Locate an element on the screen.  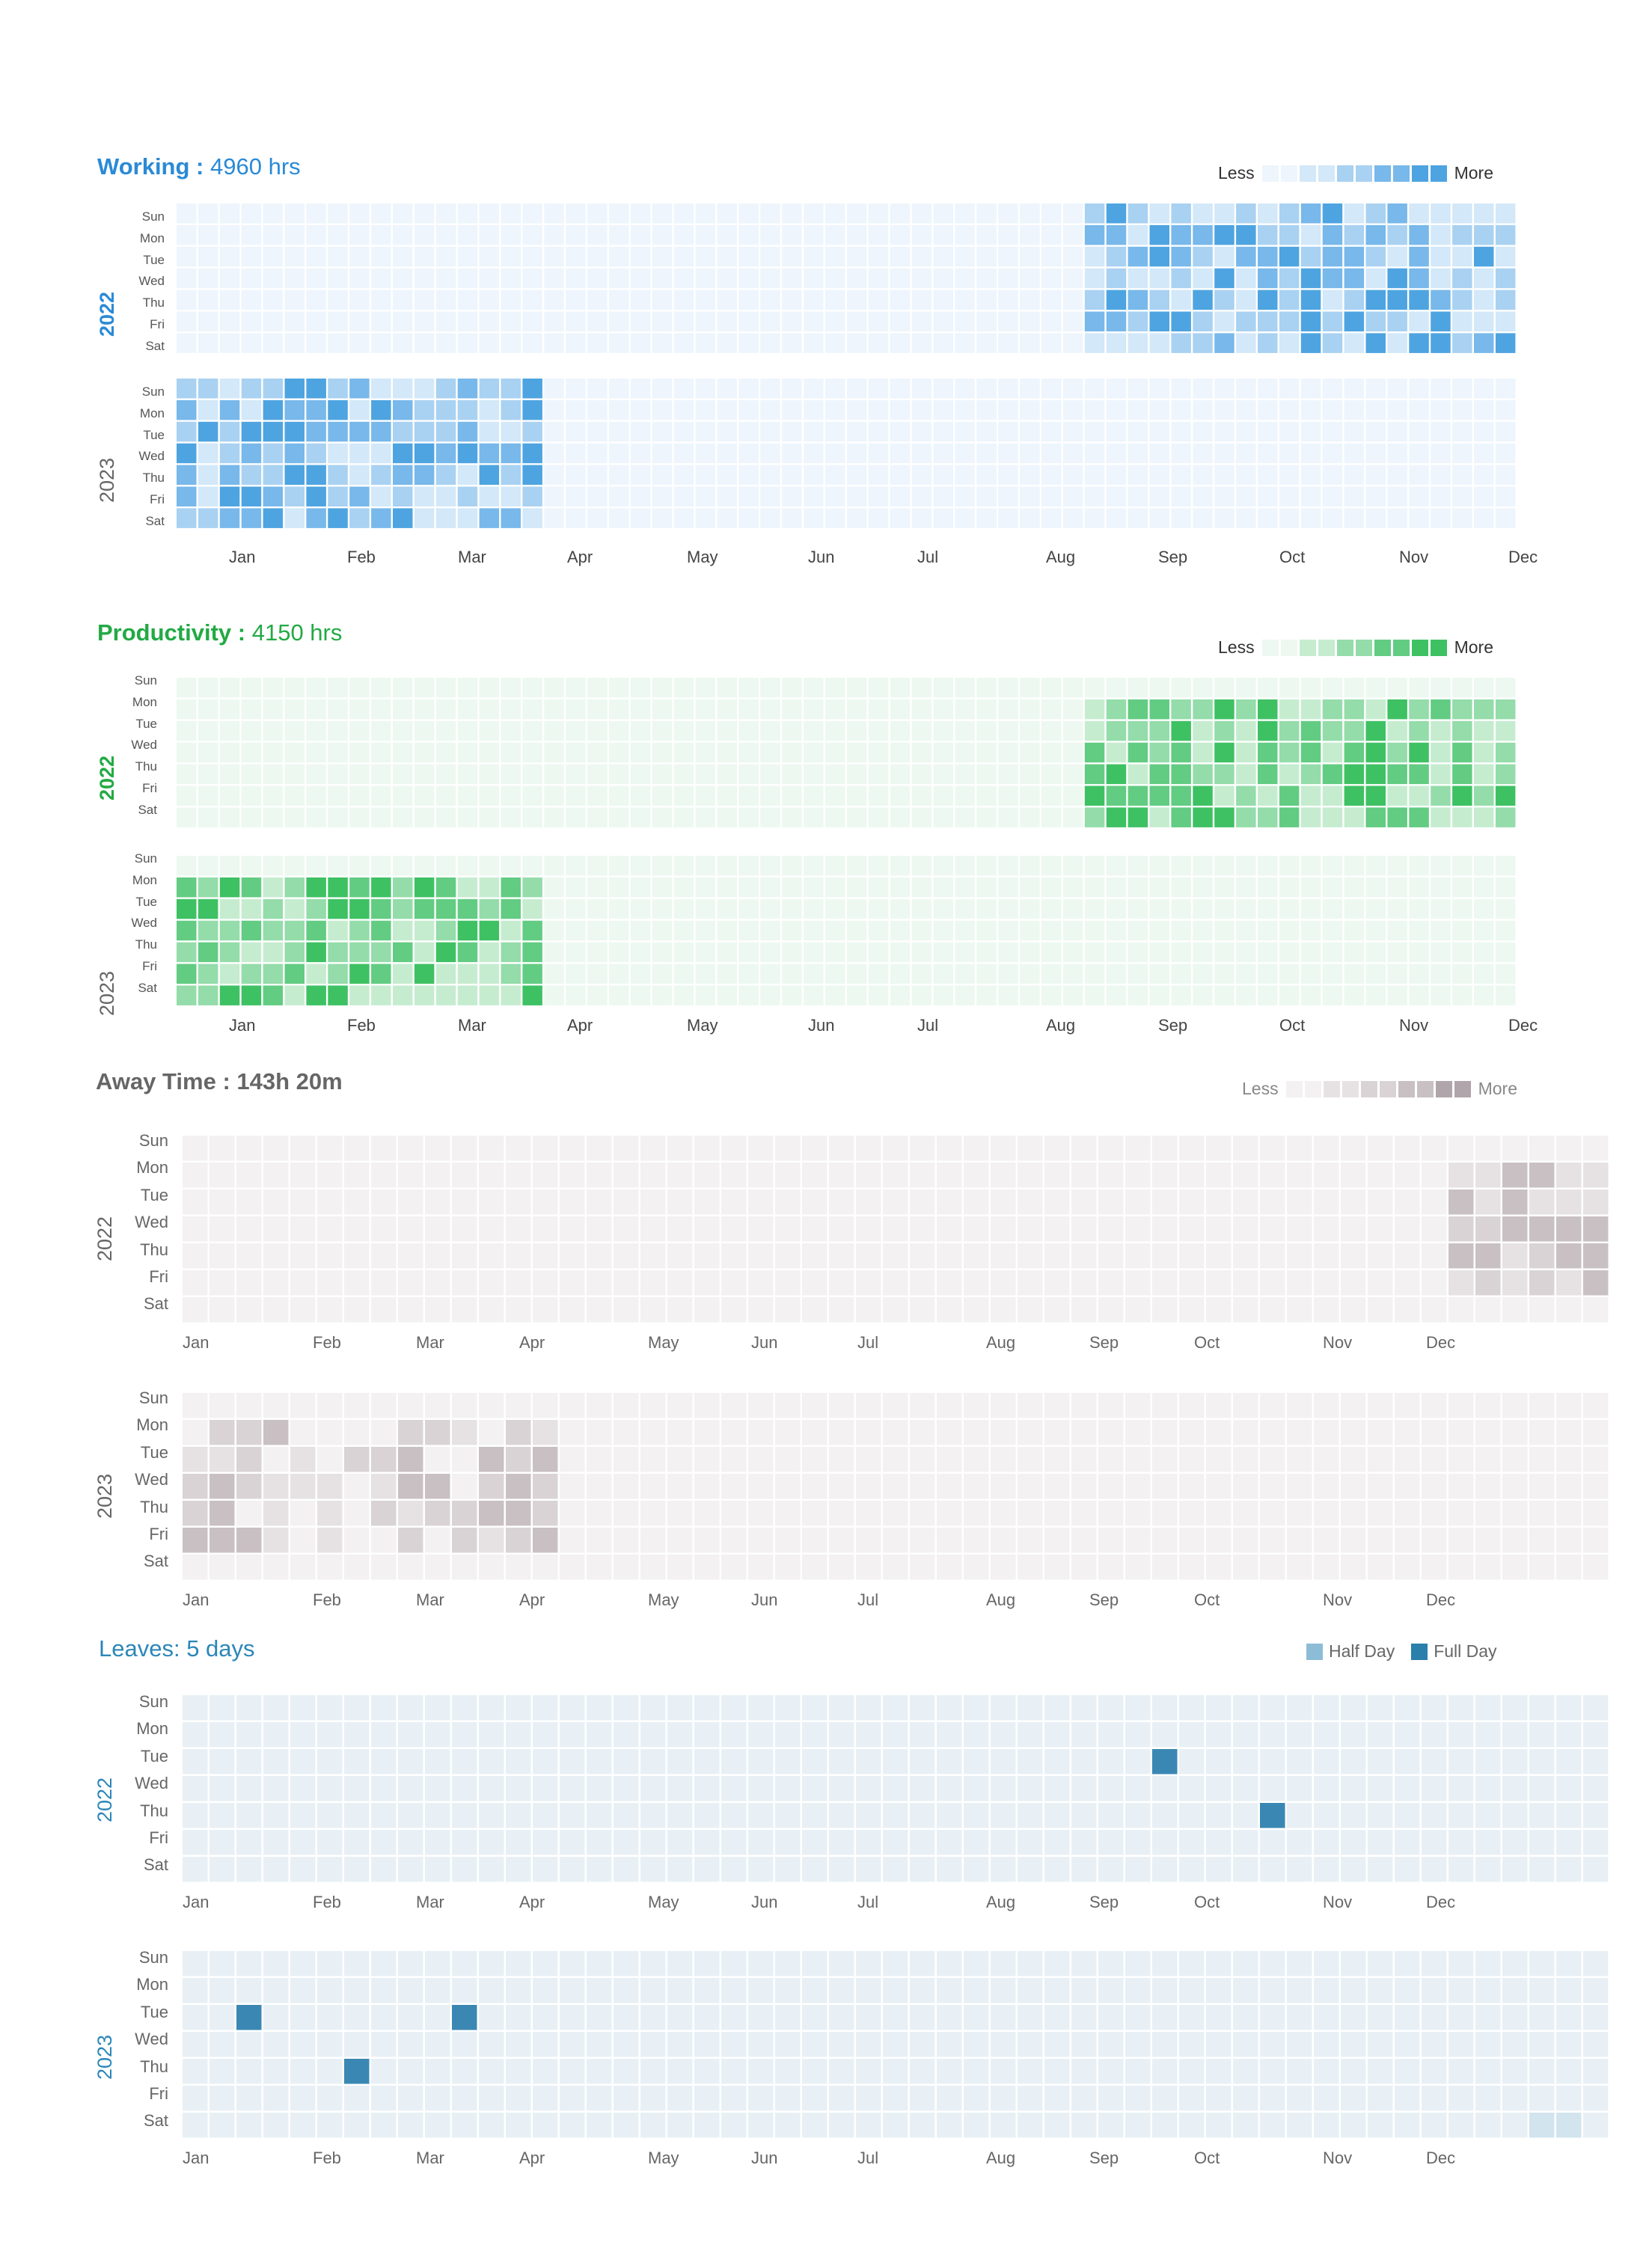
away-year-2023: 2023 is located at coordinates (105, 1496).